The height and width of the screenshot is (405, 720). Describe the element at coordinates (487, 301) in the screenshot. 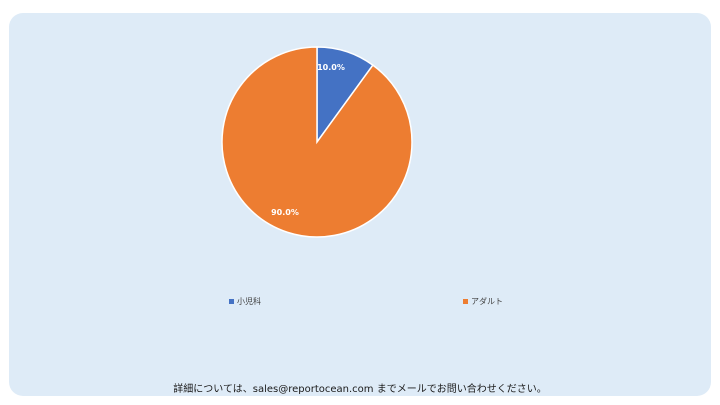

I see `legend-label-adult: アダルト` at that location.